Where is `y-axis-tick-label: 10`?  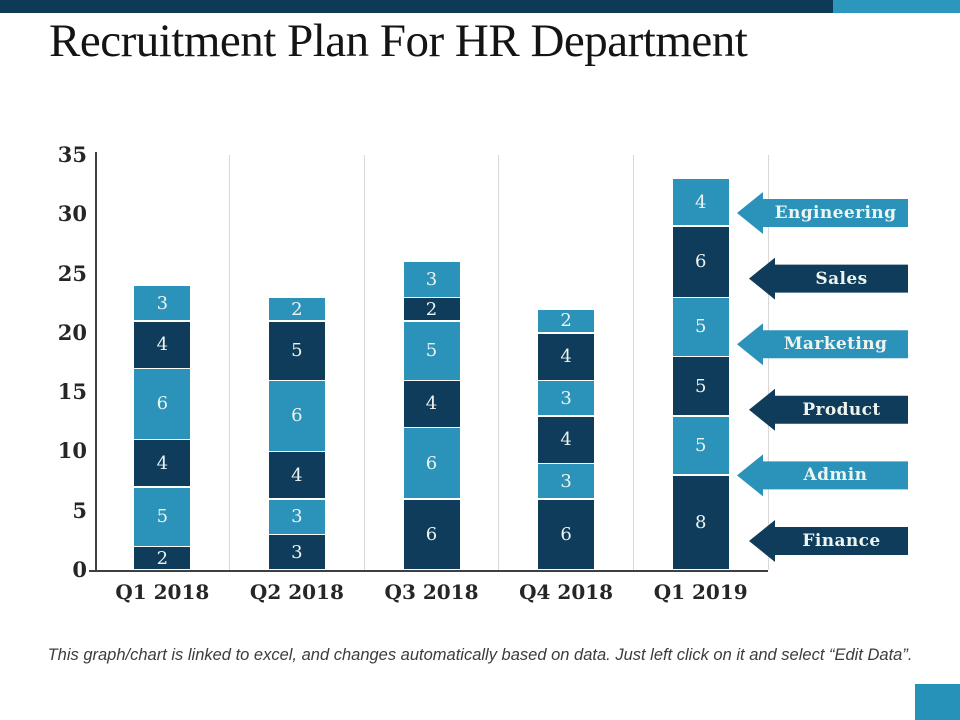
y-axis-tick-label: 10 is located at coordinates (72, 451).